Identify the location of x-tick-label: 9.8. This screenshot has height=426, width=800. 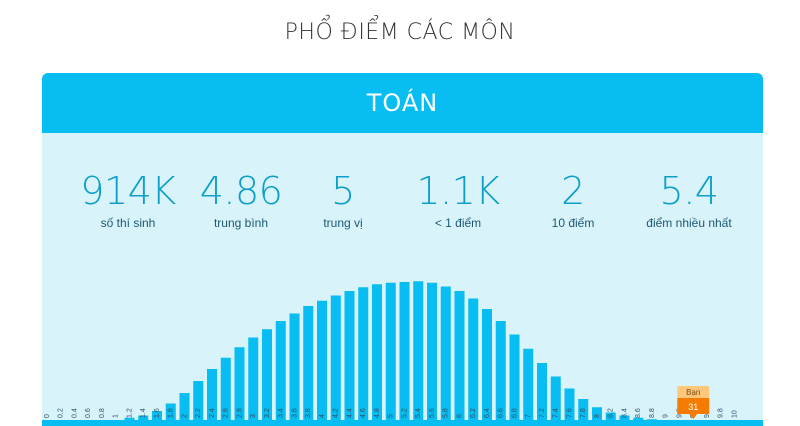
(721, 413).